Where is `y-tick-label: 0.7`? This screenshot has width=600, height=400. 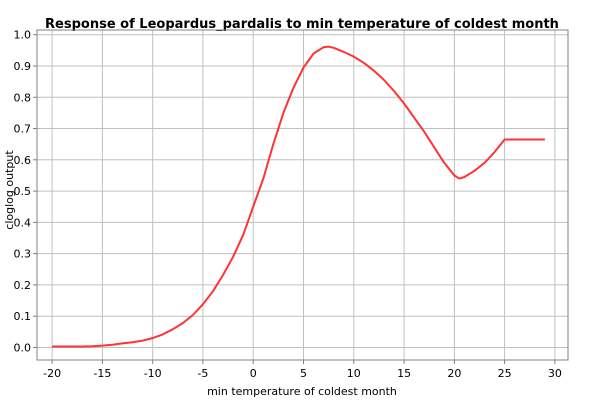 y-tick-label: 0.7 is located at coordinates (23, 129).